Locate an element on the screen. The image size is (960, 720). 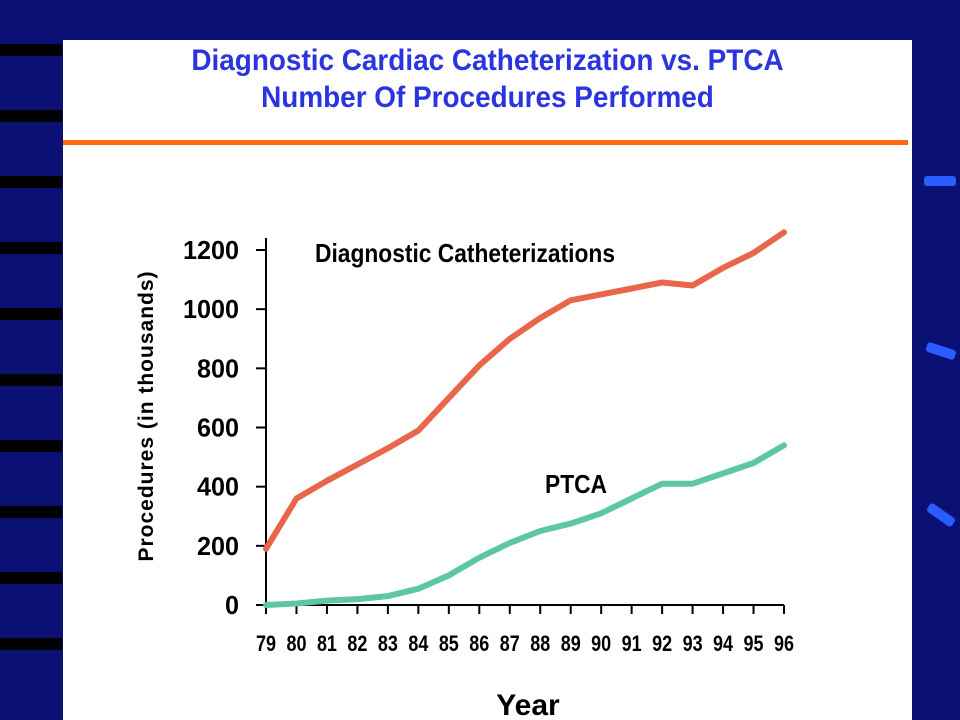
series-line-ptca is located at coordinates (525, 525).